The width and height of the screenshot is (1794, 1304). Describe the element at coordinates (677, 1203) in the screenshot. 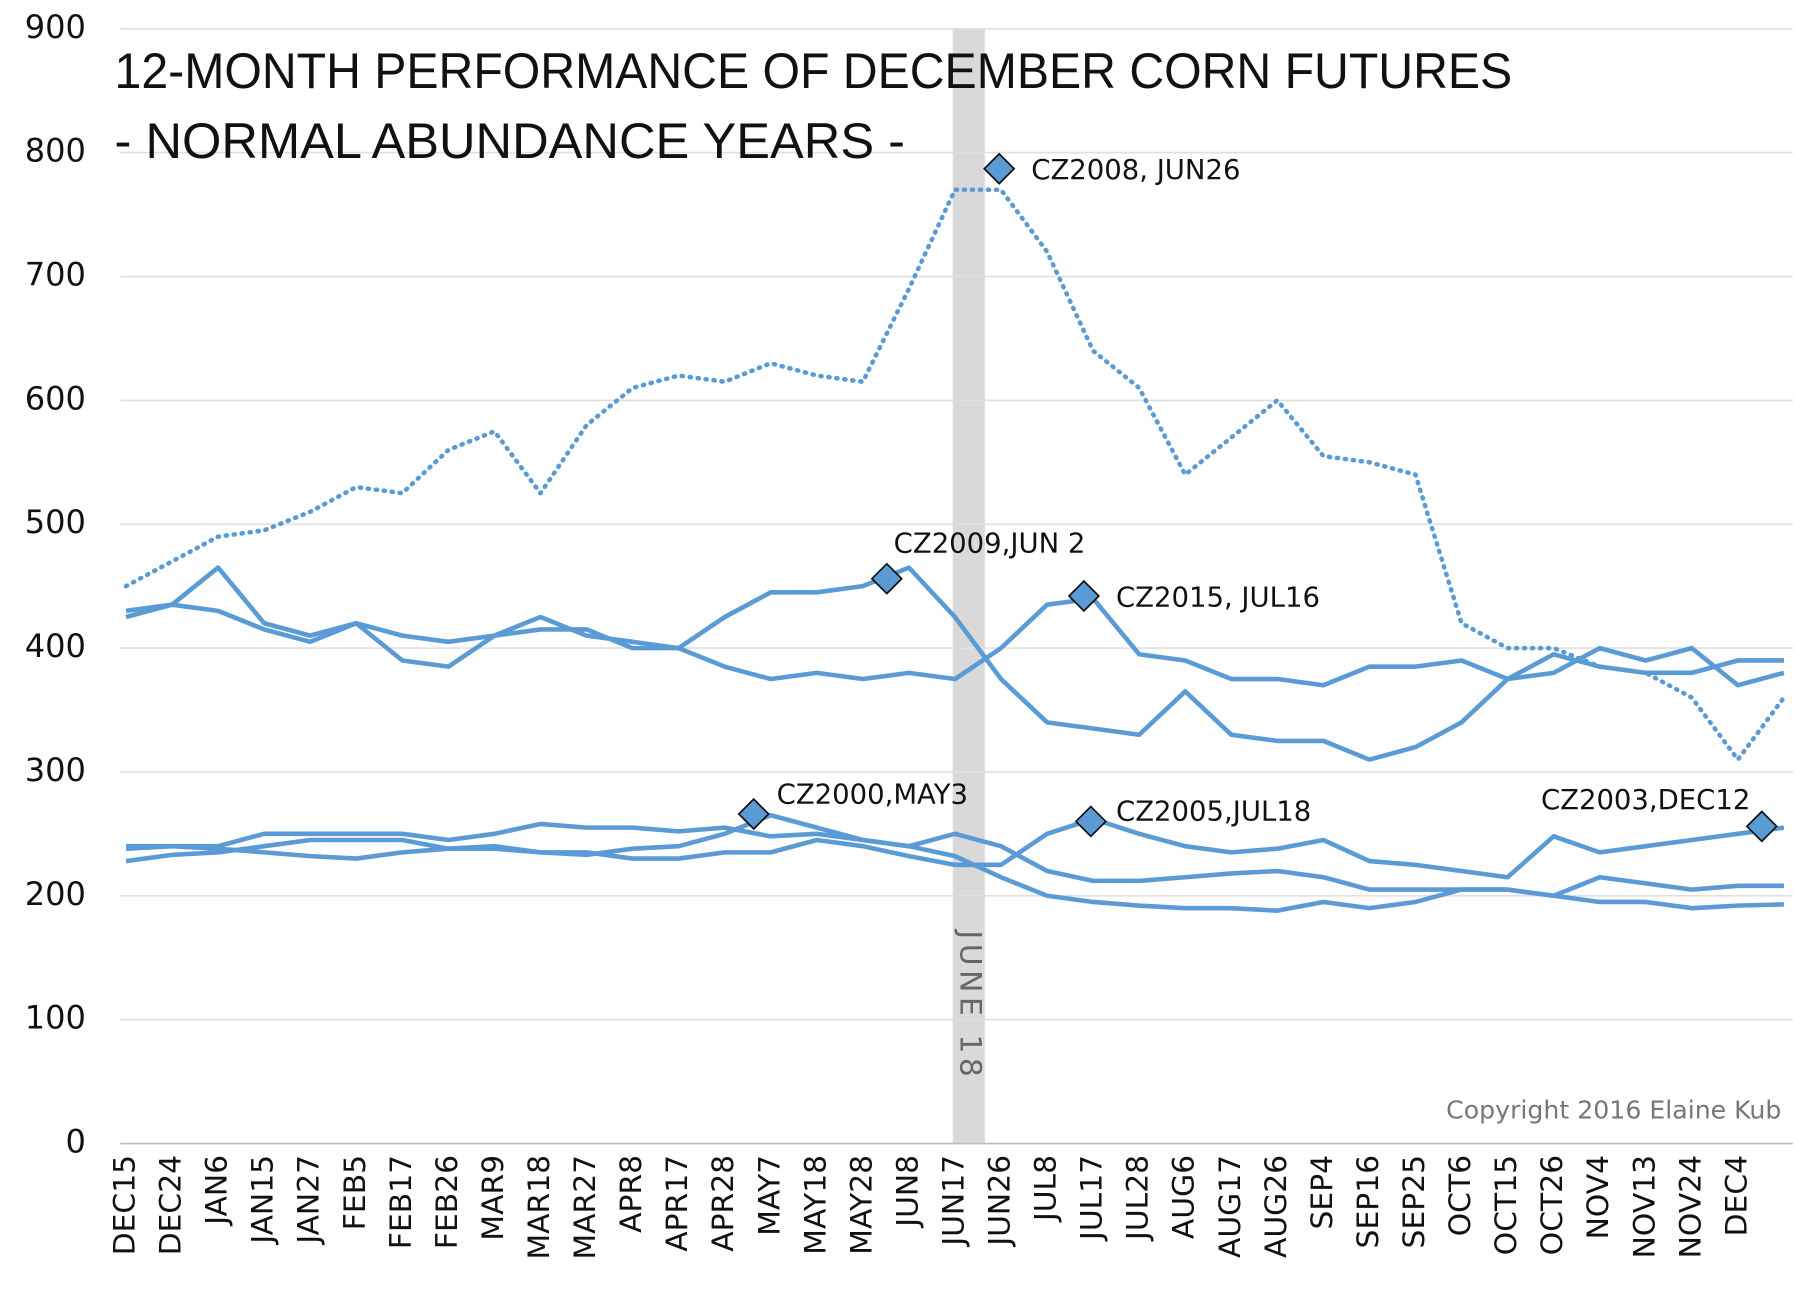

I see `x-tick-label: APR17` at that location.